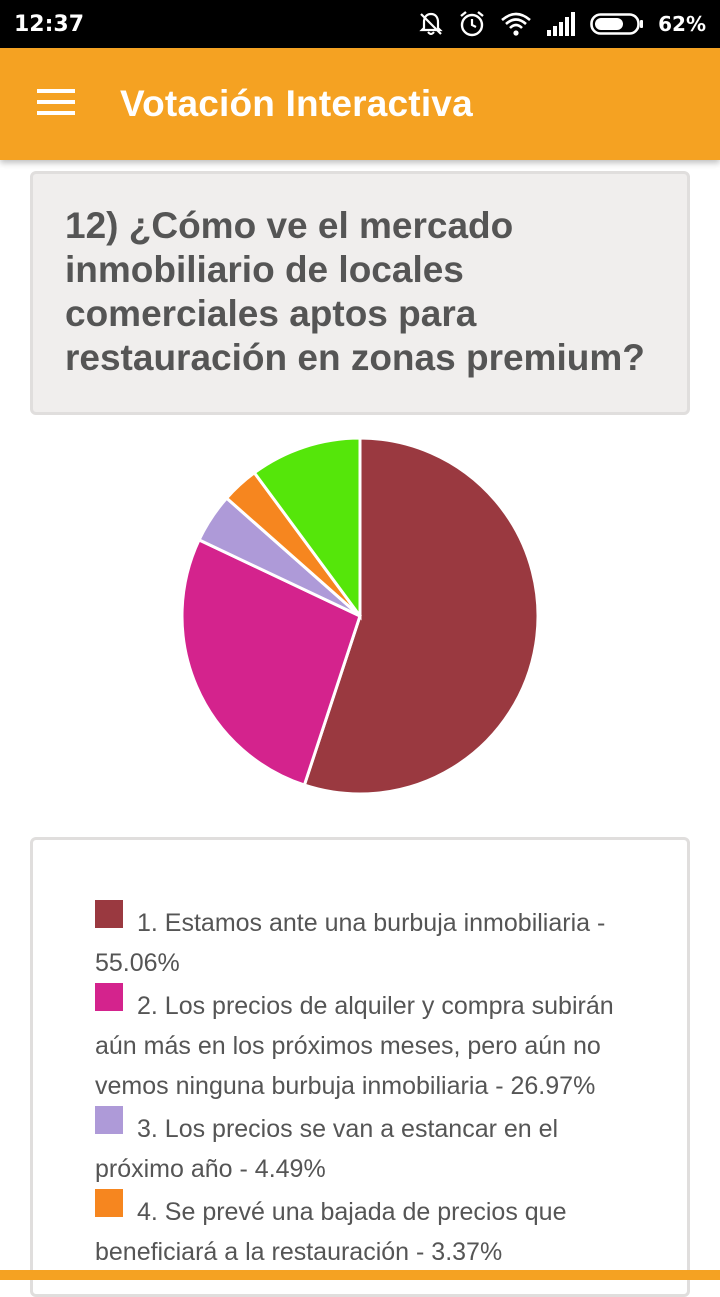 The image size is (720, 1297). Describe the element at coordinates (472, 24) in the screenshot. I see `alarm-icon` at that location.